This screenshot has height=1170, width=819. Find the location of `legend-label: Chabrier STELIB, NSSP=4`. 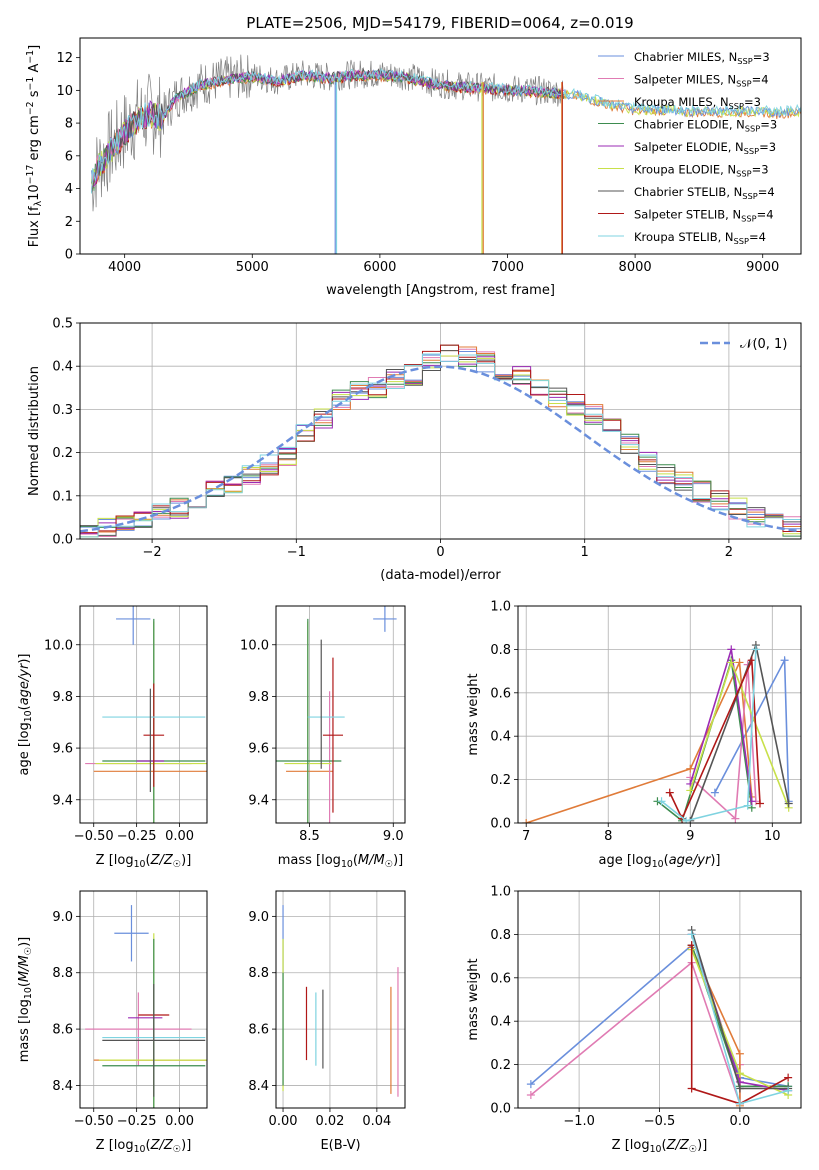

legend-label: Chabrier STELIB, NSSP=4 is located at coordinates (704, 193).